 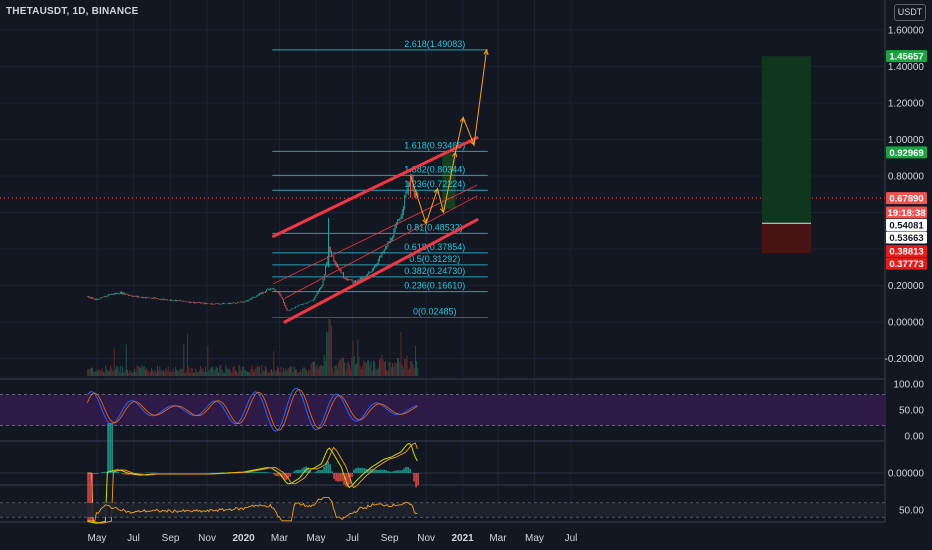 What do you see at coordinates (906, 177) in the screenshot?
I see `y-tick-label: 0.80000` at bounding box center [906, 177].